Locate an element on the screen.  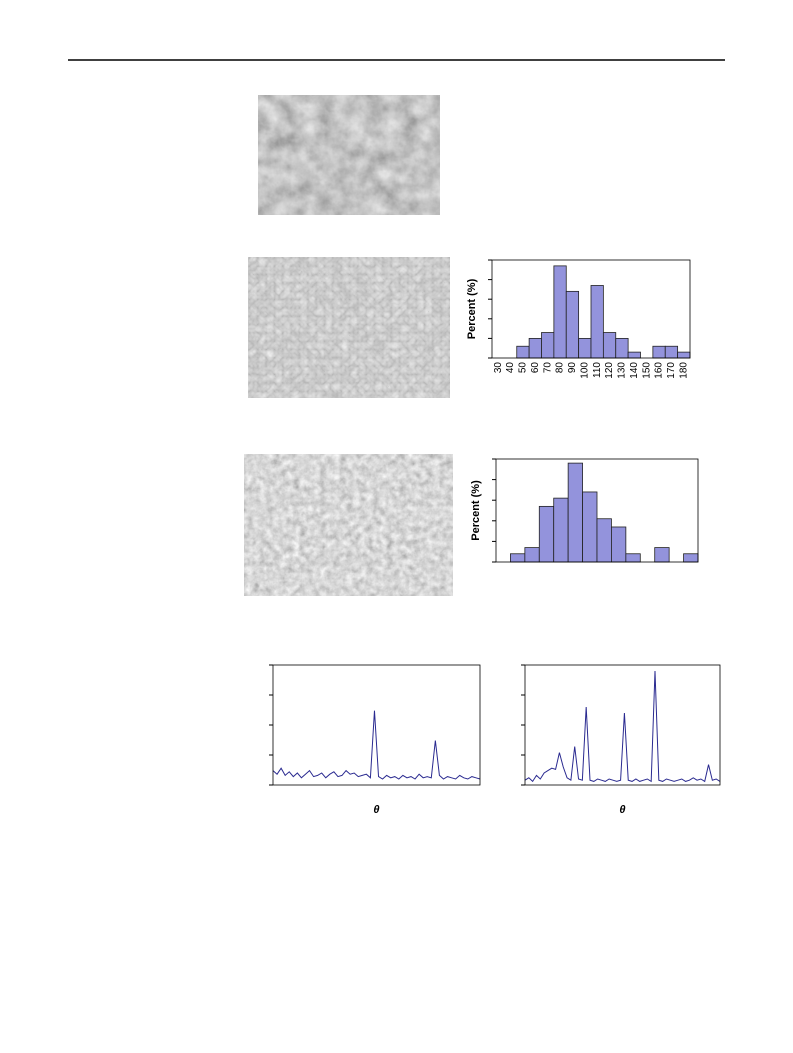
x-tick-label: 60 is located at coordinates (535, 368).